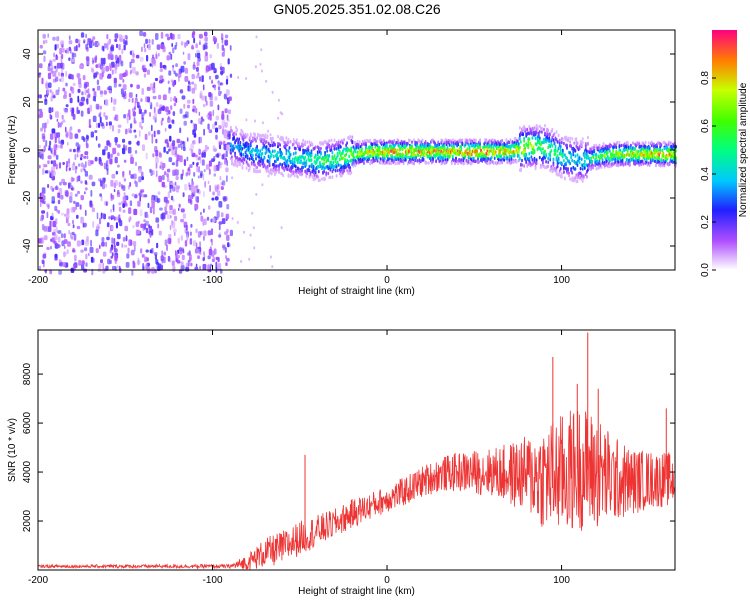 This screenshot has width=750, height=600. I want to click on colorbar-ticks: 0.00.20.40.60.8, so click(708, 174).